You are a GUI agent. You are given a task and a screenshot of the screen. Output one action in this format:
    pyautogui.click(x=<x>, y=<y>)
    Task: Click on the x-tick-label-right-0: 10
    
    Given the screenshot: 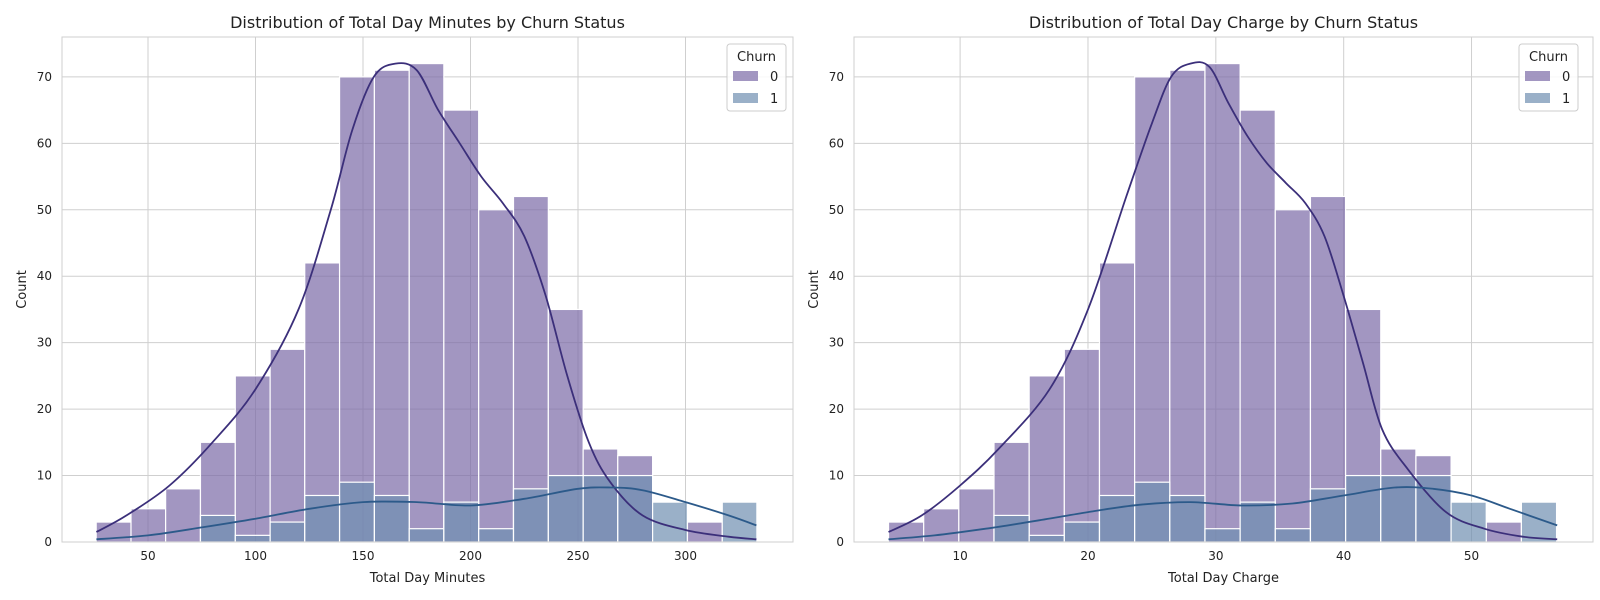 What is the action you would take?
    pyautogui.click(x=959, y=556)
    